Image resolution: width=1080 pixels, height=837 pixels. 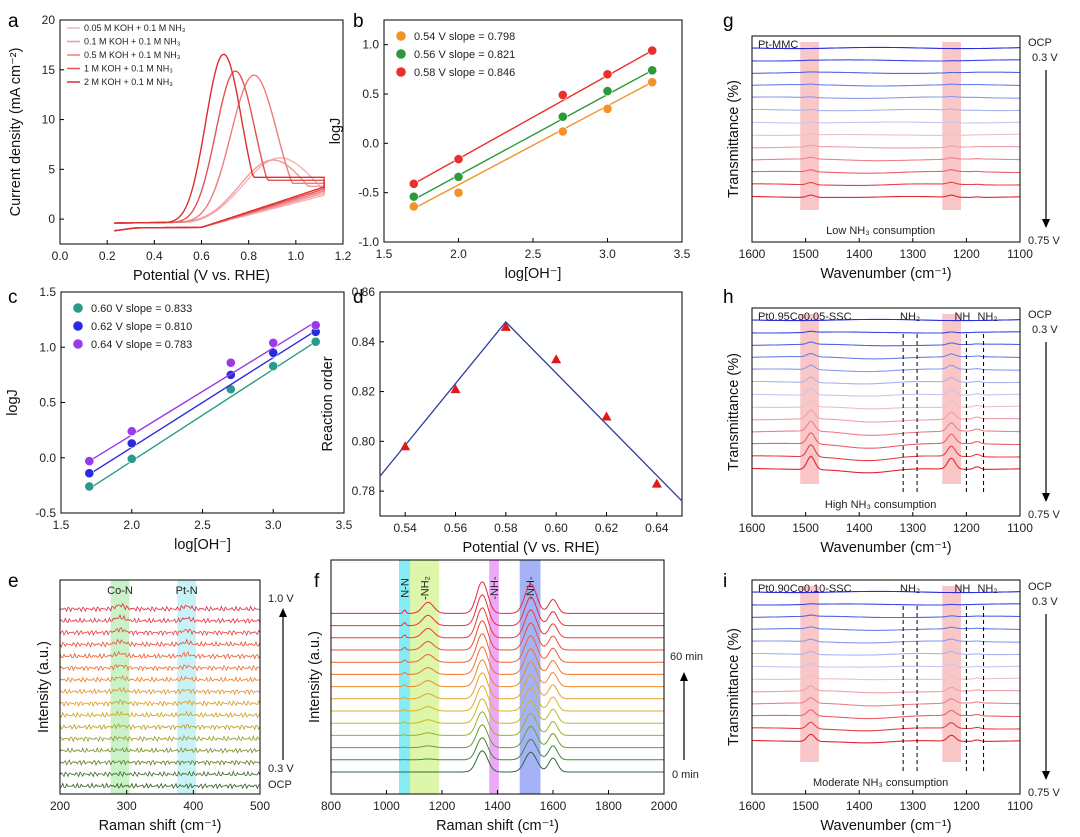 What do you see at coordinates (47, 403) in the screenshot?
I see `y-tick-label: 0.5` at bounding box center [47, 403].